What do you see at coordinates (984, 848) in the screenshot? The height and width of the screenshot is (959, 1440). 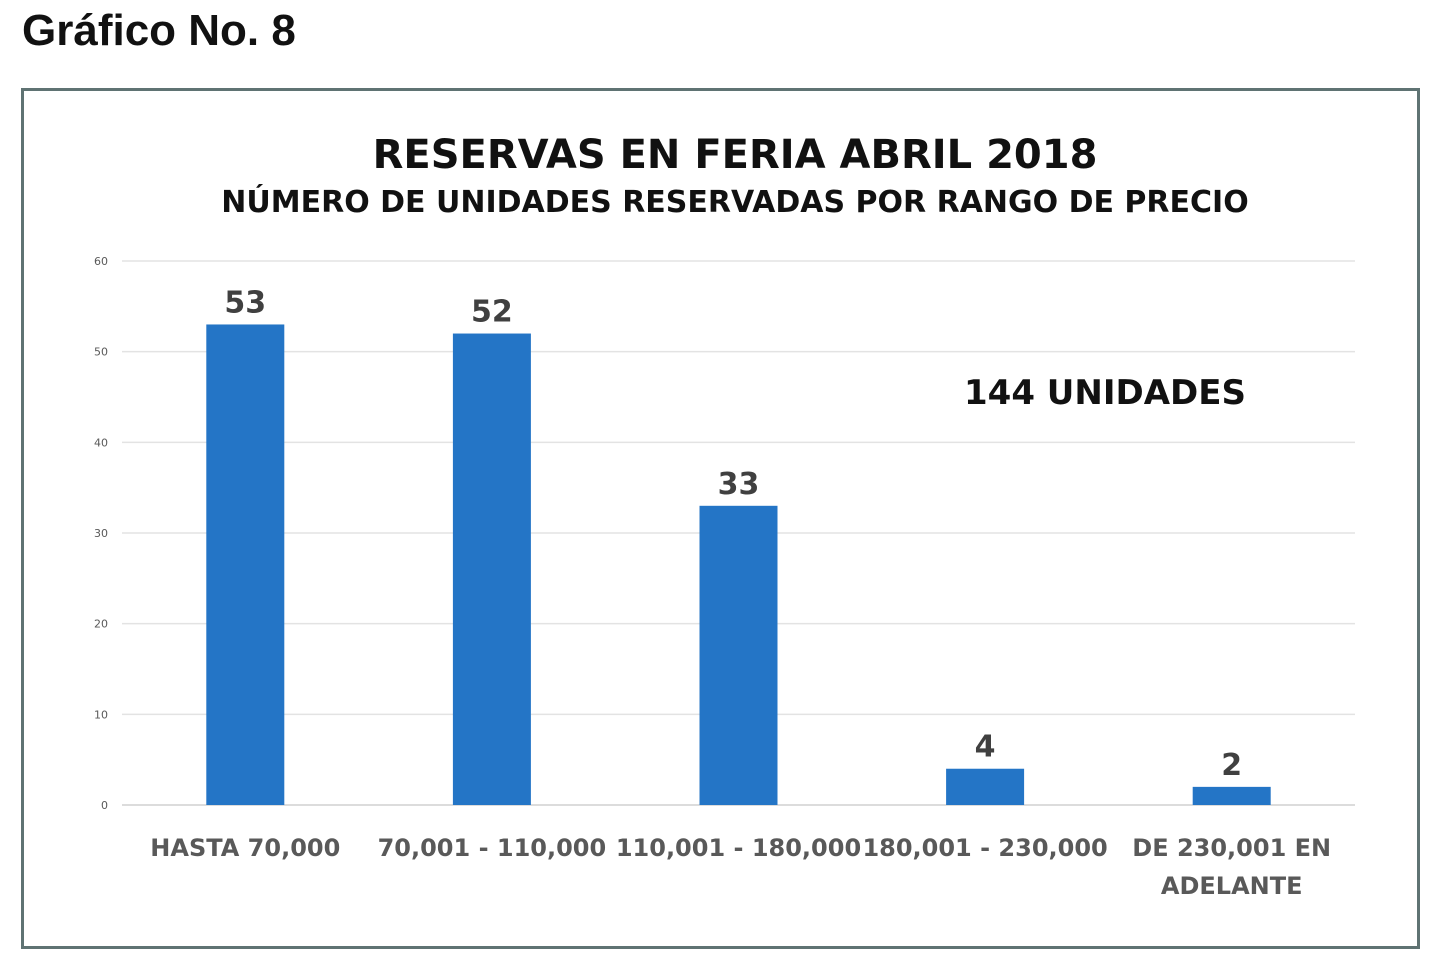 I see `x-tick-label: 180,001 - 230,000` at bounding box center [984, 848].